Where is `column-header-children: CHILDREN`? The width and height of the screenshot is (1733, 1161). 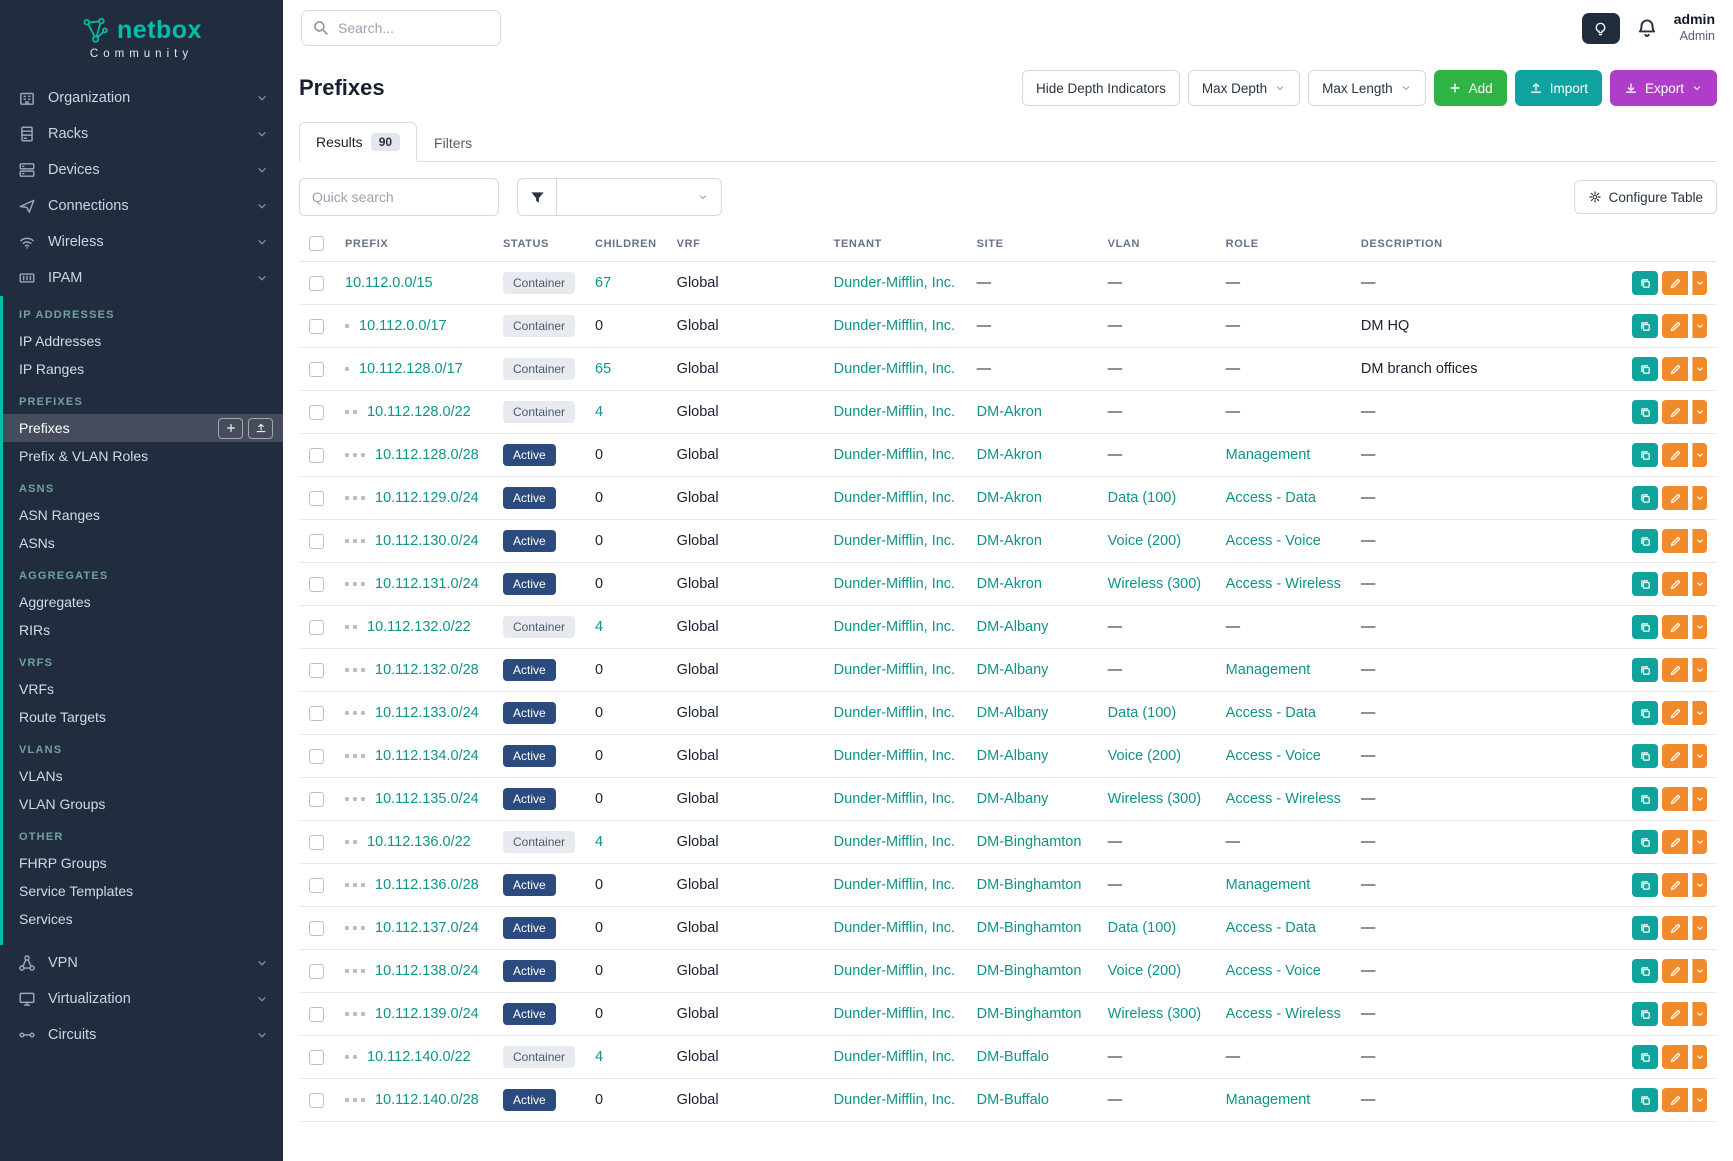 column-header-children: CHILDREN is located at coordinates (626, 244).